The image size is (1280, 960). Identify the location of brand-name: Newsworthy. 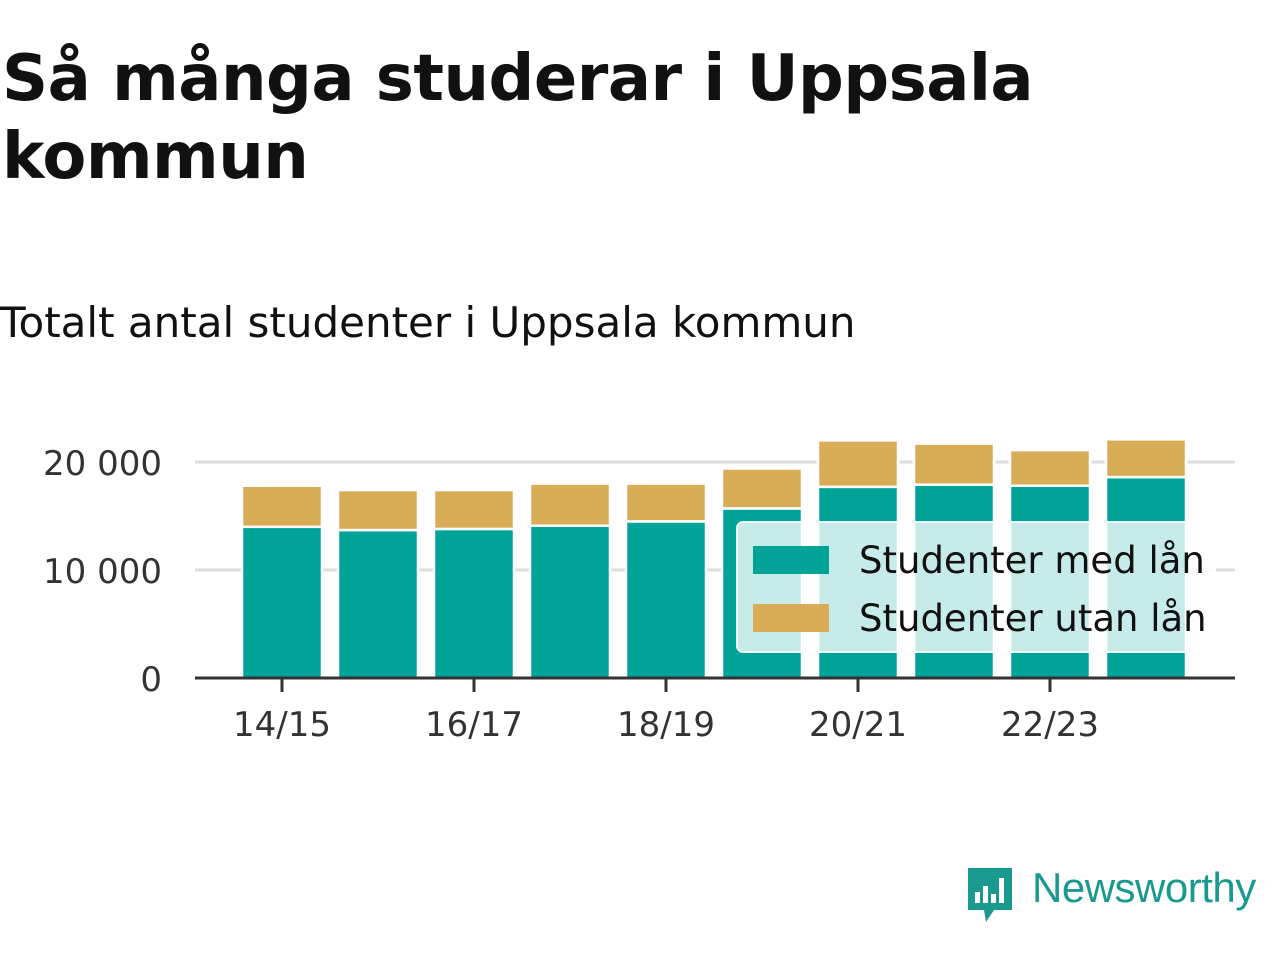
(1144, 887).